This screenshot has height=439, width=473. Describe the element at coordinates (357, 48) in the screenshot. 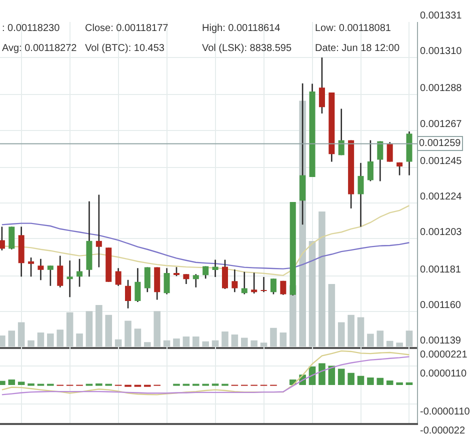

I see `annotation: Date: Jun 18 12:00` at that location.